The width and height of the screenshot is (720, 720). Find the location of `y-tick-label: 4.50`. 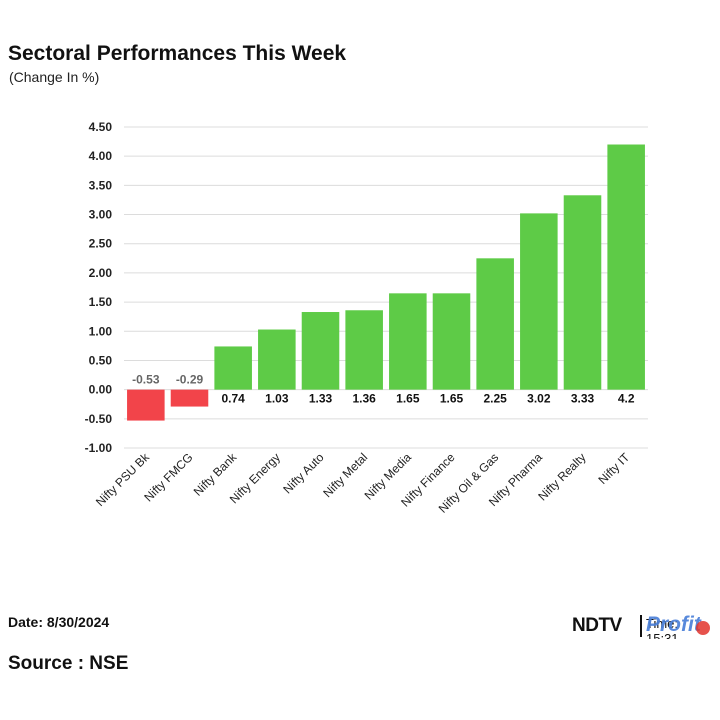

y-tick-label: 4.50 is located at coordinates (101, 127).